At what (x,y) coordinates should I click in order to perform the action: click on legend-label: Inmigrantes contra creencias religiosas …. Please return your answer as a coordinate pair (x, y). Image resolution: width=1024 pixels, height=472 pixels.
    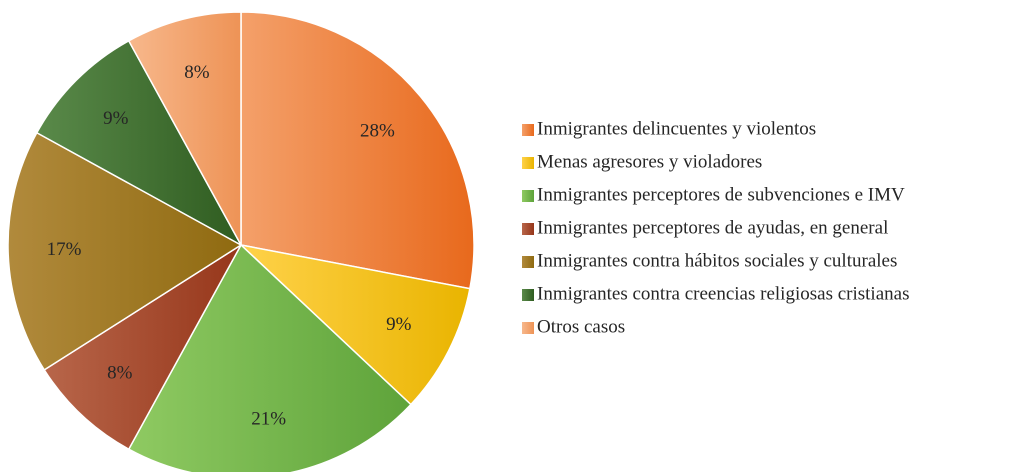
    Looking at the image, I should click on (723, 293).